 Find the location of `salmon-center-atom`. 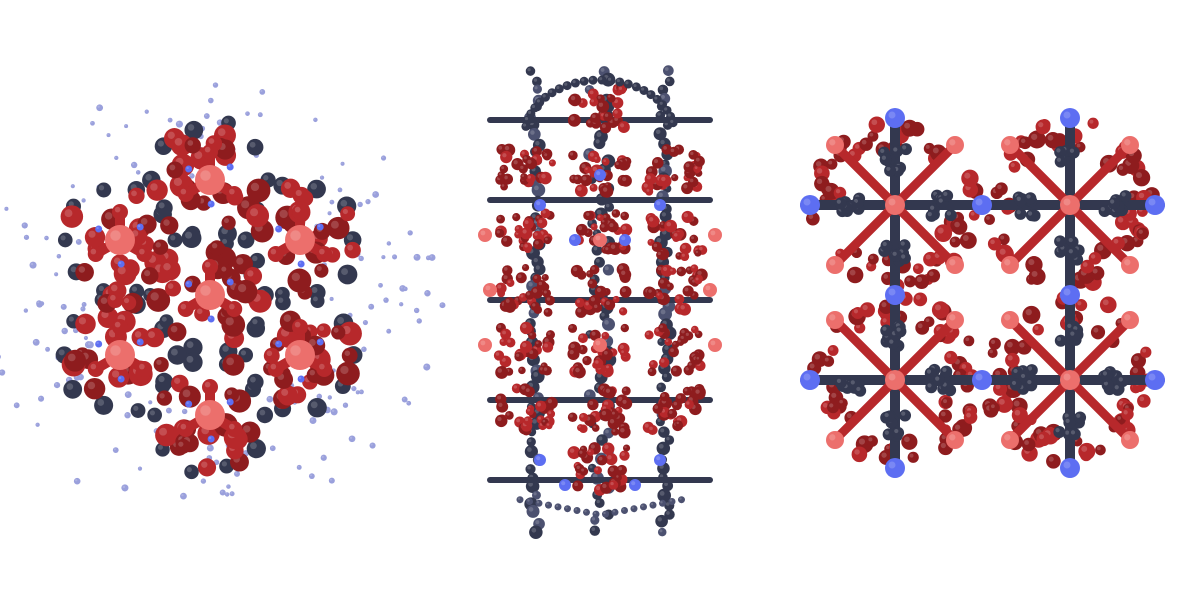

salmon-center-atom is located at coordinates (300, 355).